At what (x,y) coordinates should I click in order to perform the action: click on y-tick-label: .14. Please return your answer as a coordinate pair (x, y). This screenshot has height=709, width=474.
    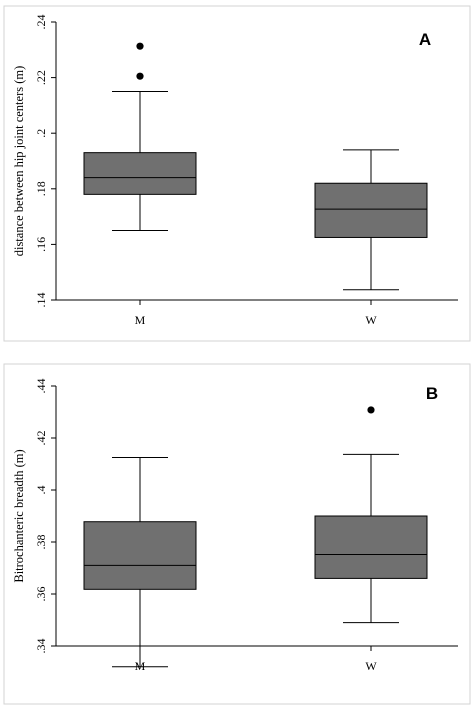
    Looking at the image, I should click on (41, 300).